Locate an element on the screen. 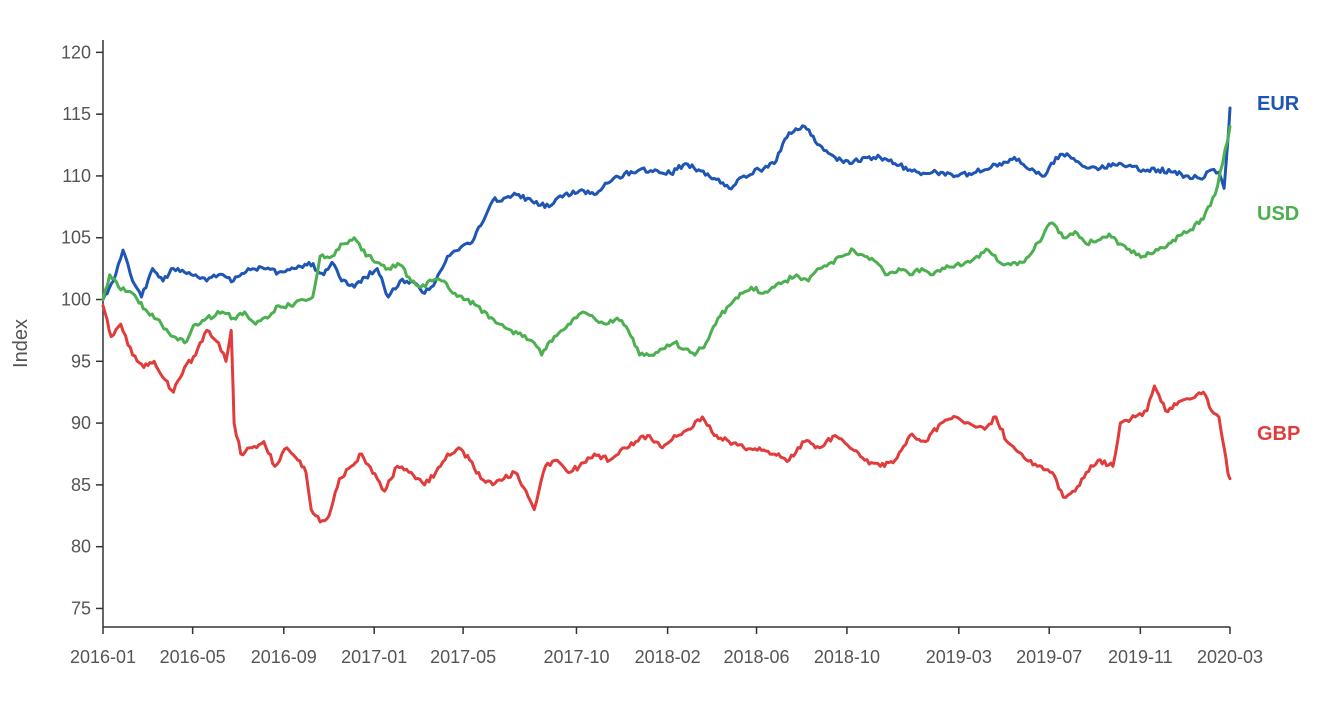 This screenshot has width=1342, height=701. x-tick-label: 2020-03 is located at coordinates (1230, 657).